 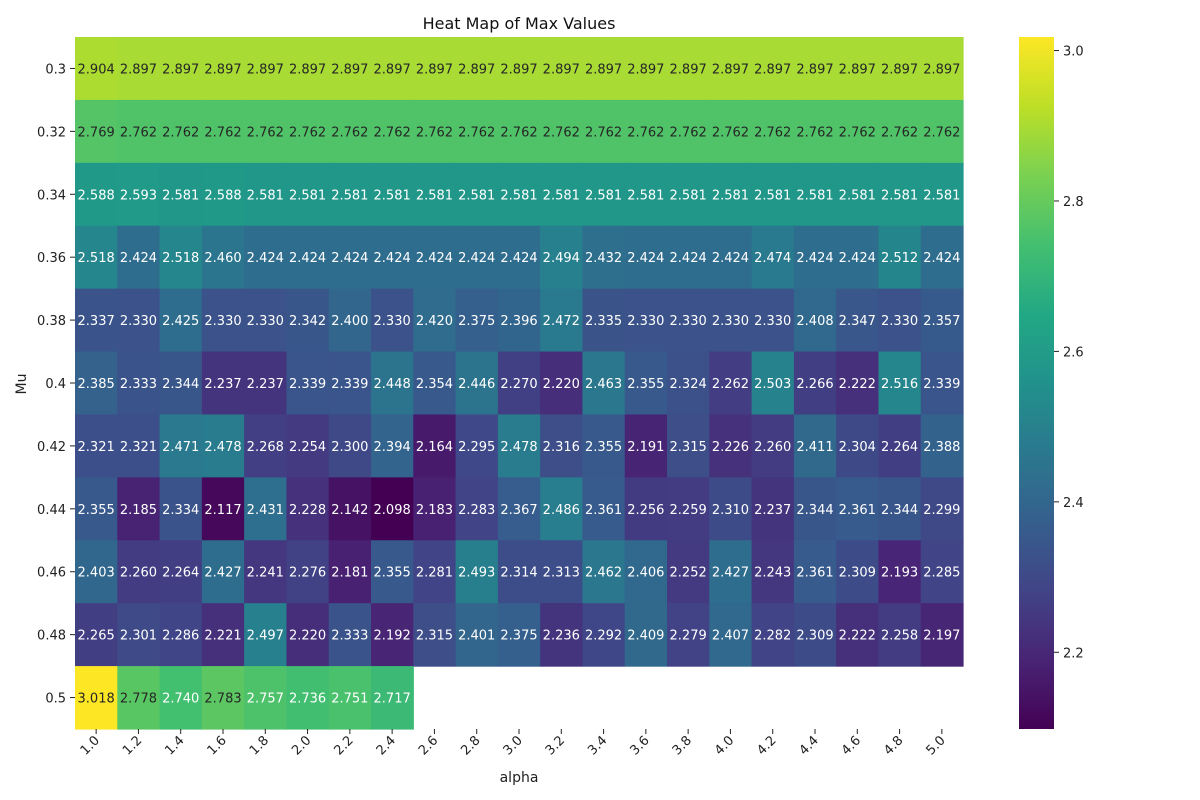 I want to click on cell-value-label: 2.478, so click(x=518, y=447).